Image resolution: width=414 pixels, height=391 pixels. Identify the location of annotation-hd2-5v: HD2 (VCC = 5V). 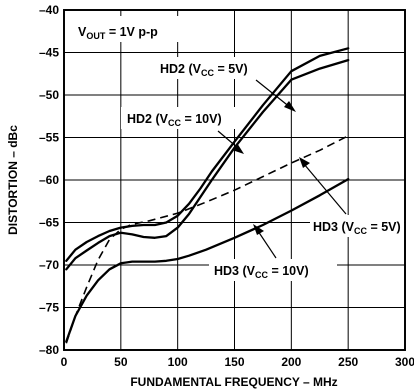
(225, 84).